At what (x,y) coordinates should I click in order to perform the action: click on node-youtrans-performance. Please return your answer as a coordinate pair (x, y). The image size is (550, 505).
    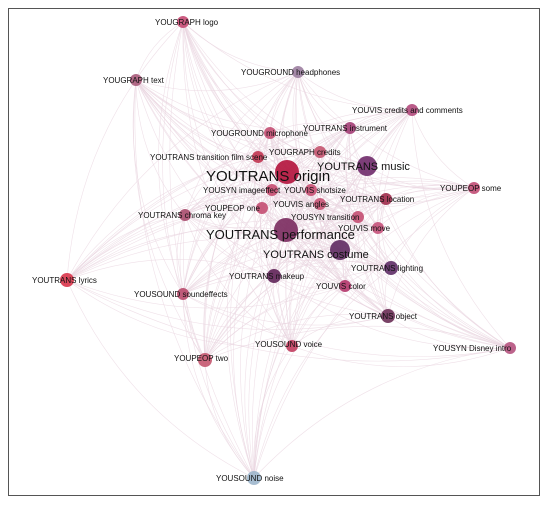
    Looking at the image, I should click on (286, 230).